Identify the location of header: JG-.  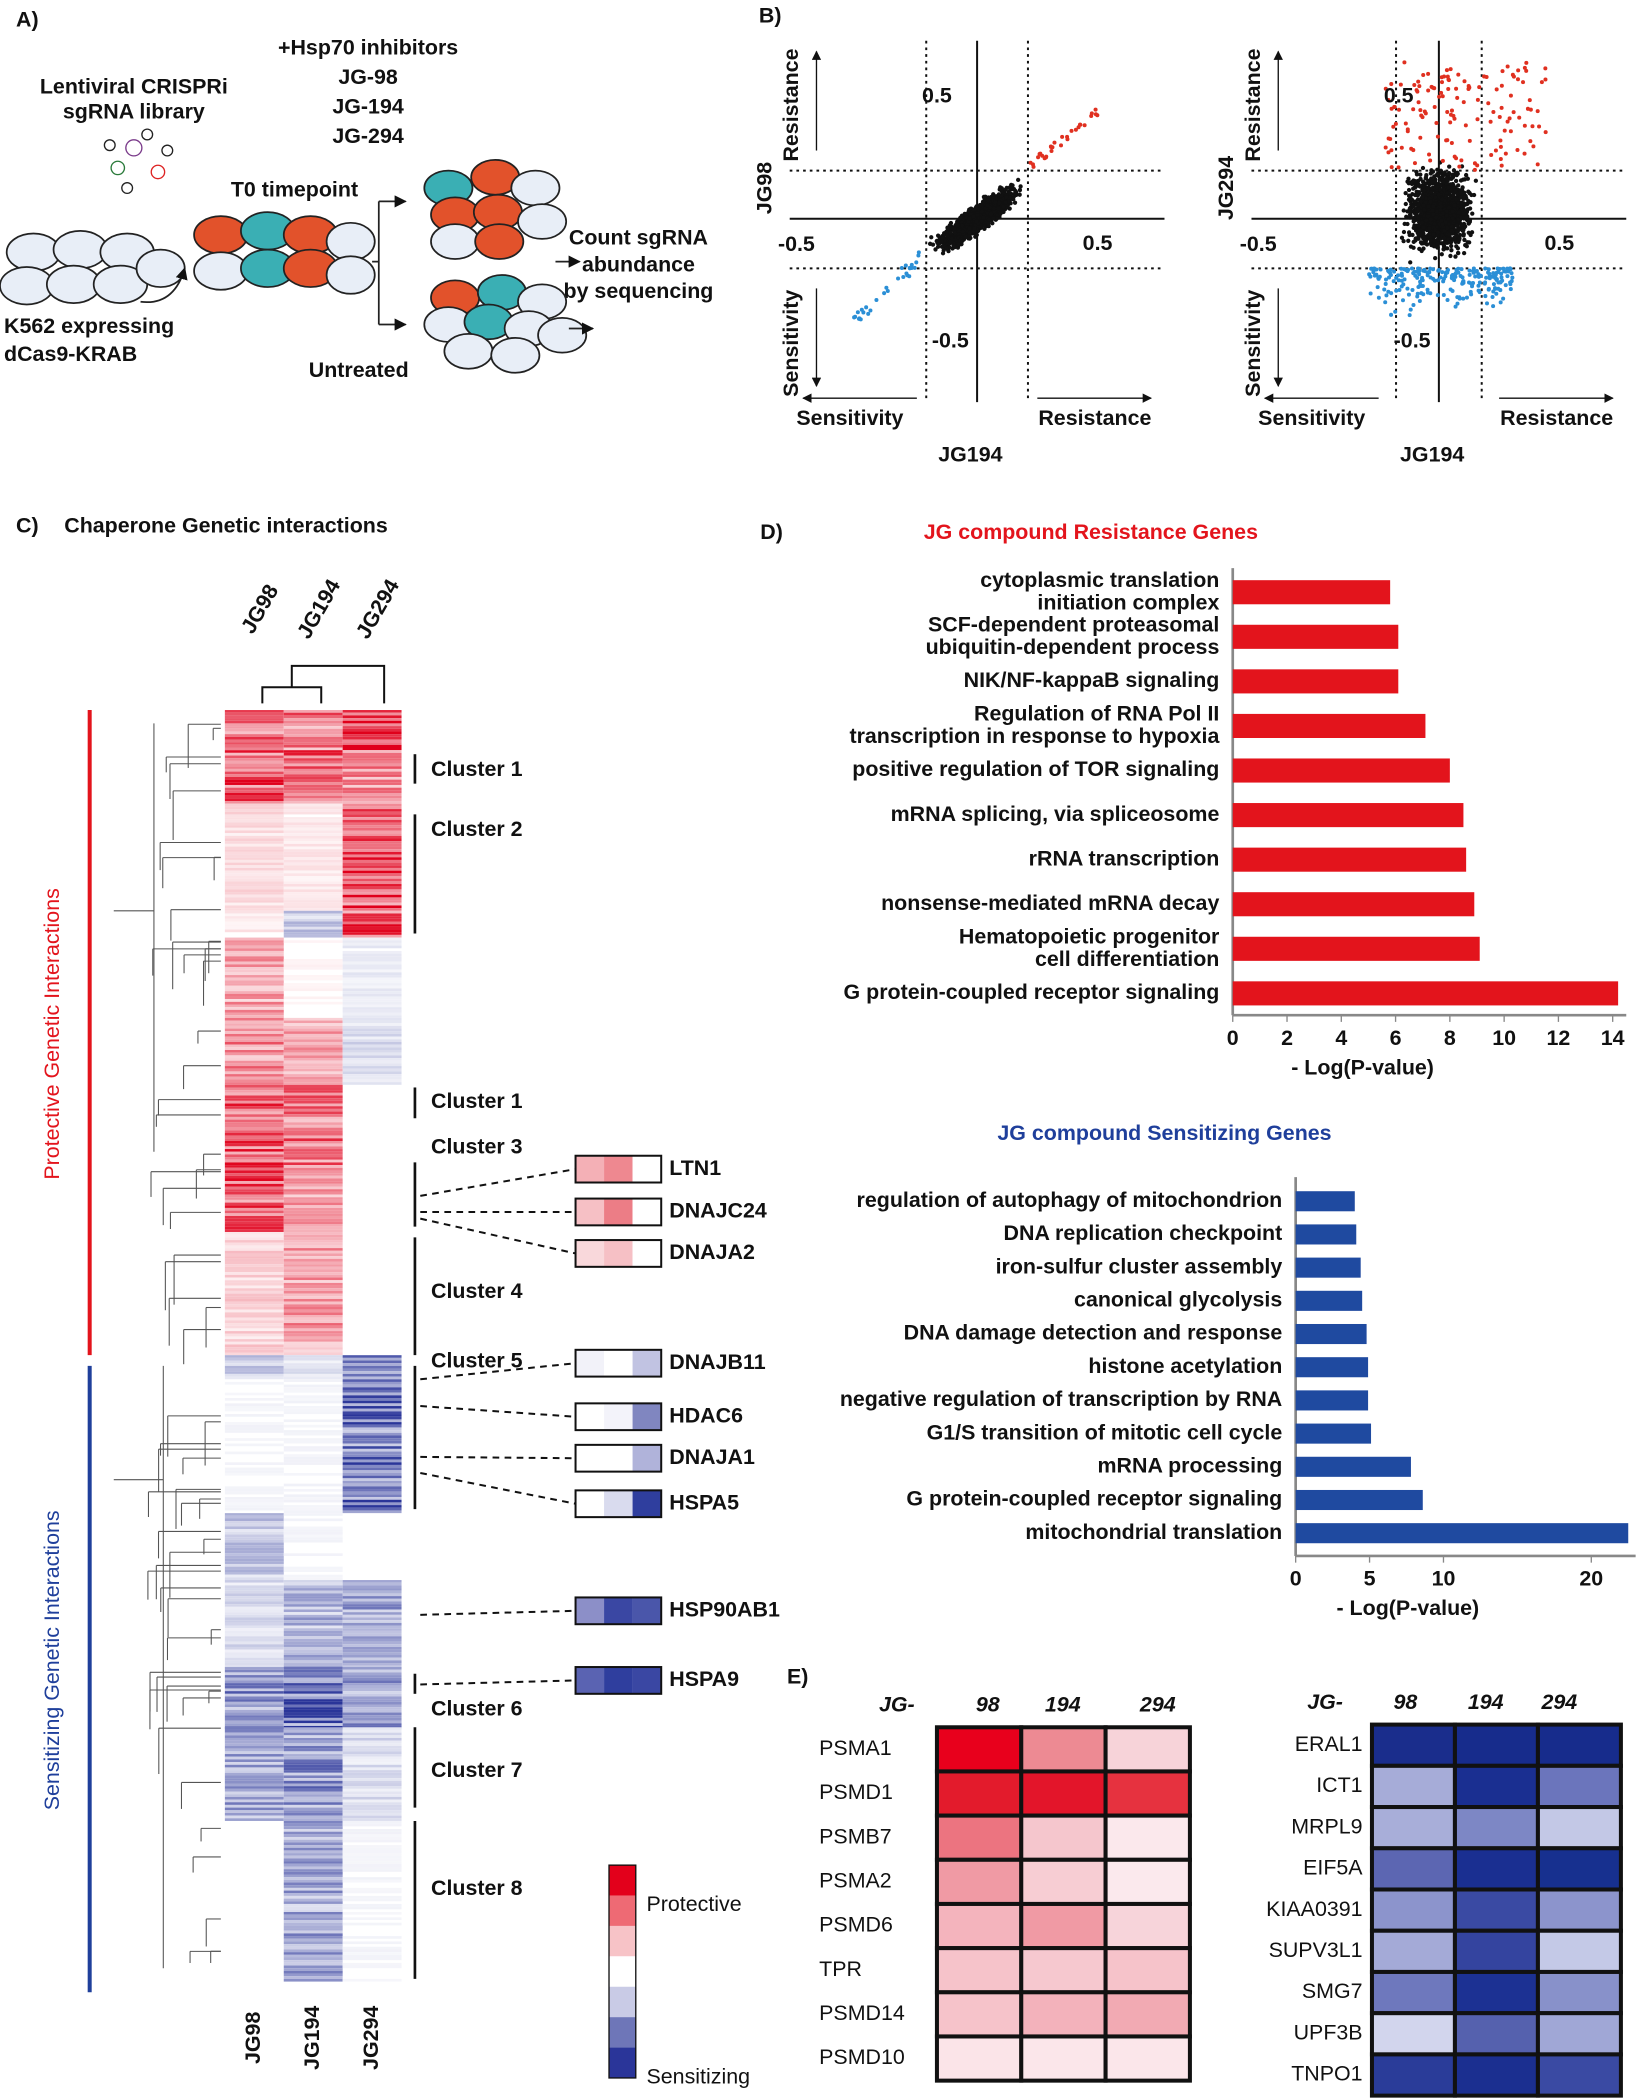
(1325, 1702).